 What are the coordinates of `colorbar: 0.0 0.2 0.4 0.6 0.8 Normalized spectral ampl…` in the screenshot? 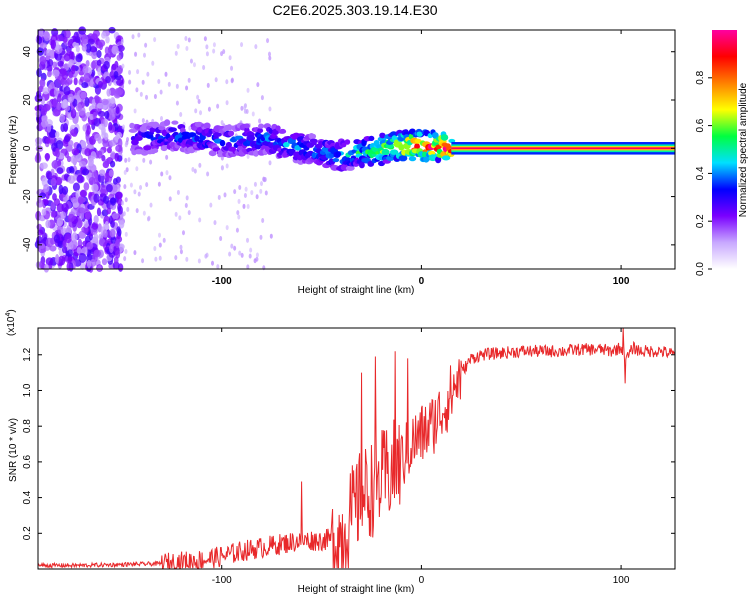 It's located at (722, 153).